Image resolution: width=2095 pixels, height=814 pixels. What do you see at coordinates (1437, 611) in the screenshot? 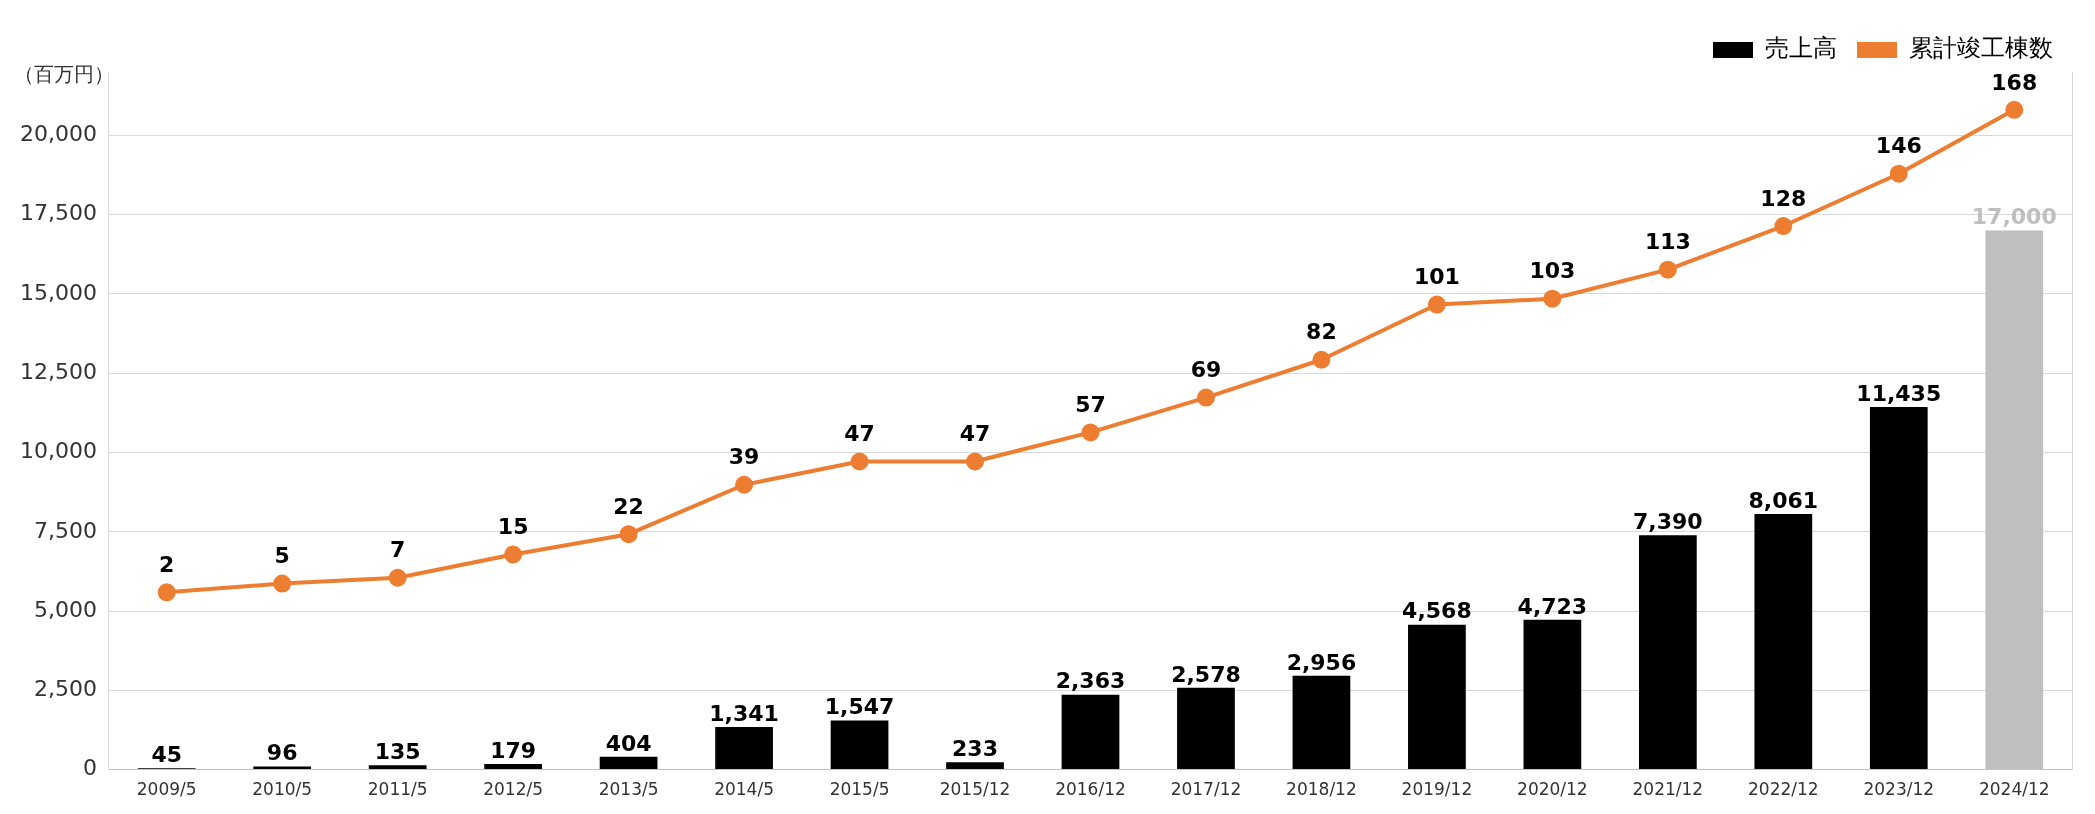
I see `data-label: 4,568` at bounding box center [1437, 611].